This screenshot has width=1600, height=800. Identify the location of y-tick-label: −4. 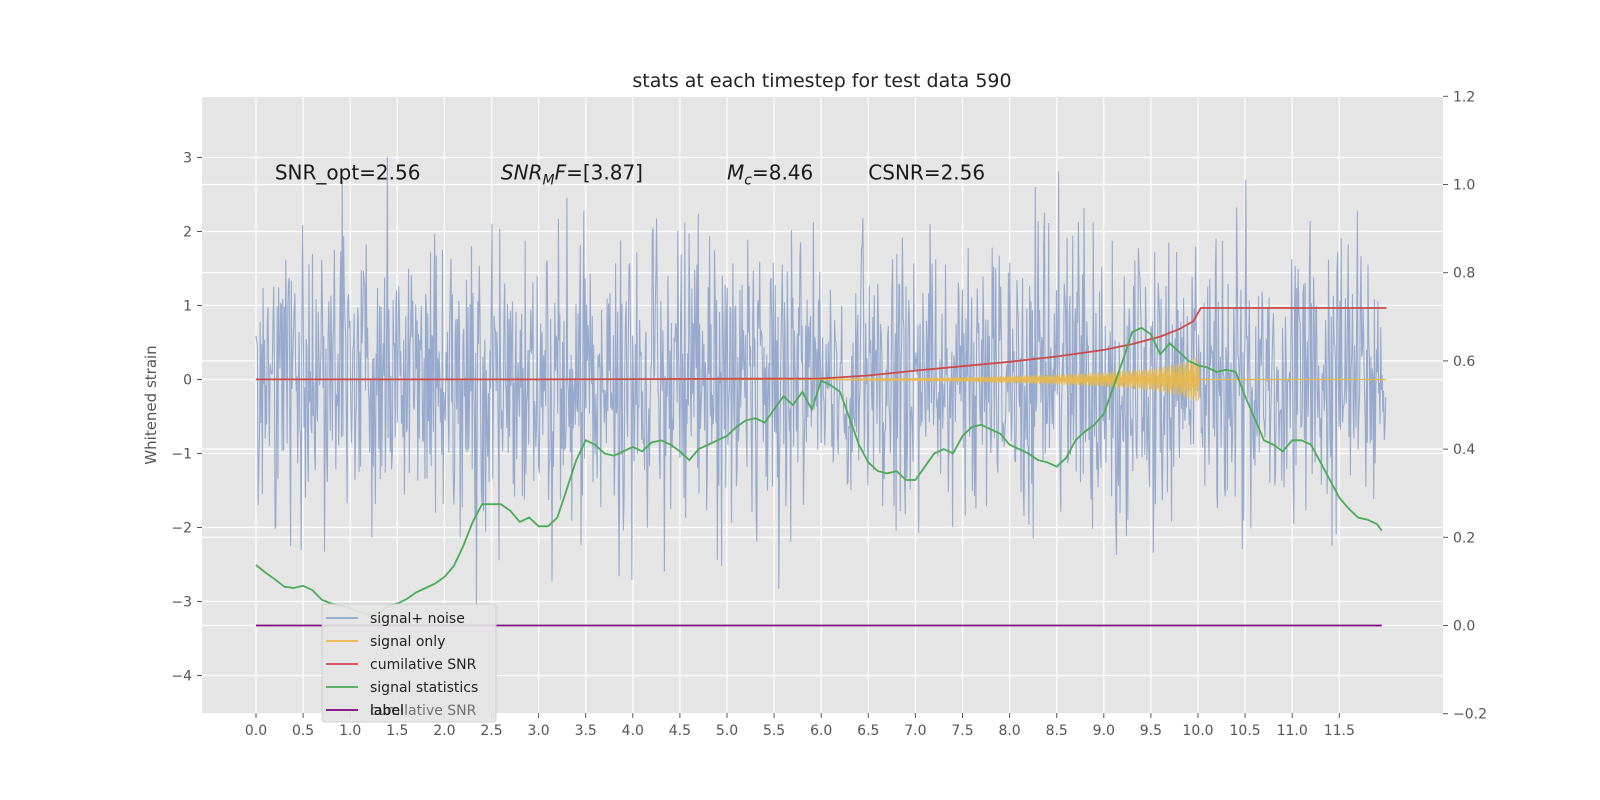
(181, 677).